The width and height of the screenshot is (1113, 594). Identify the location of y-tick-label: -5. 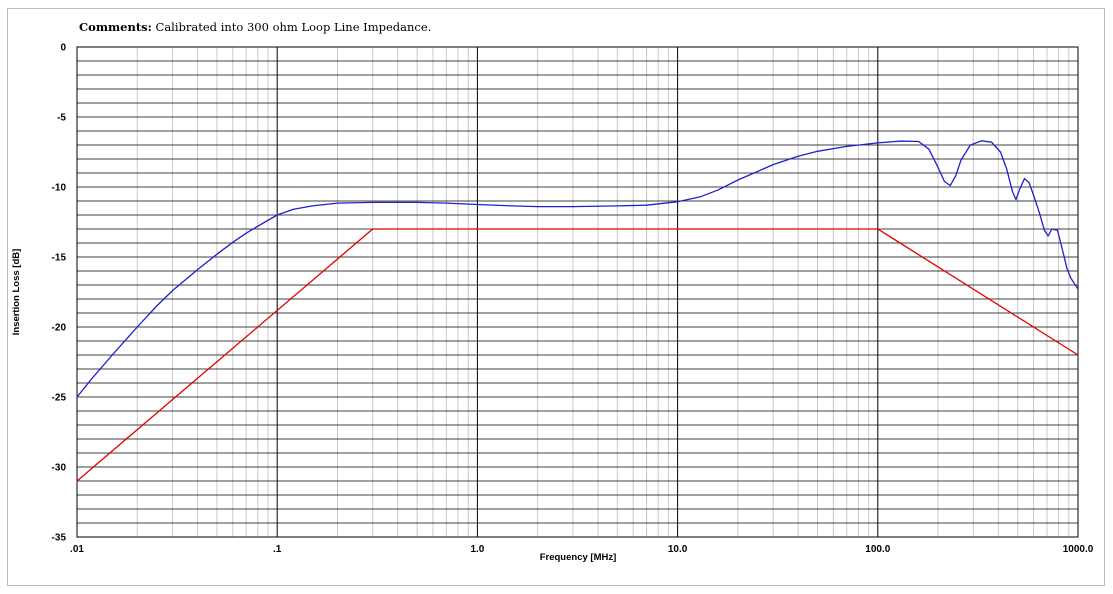
(61, 118).